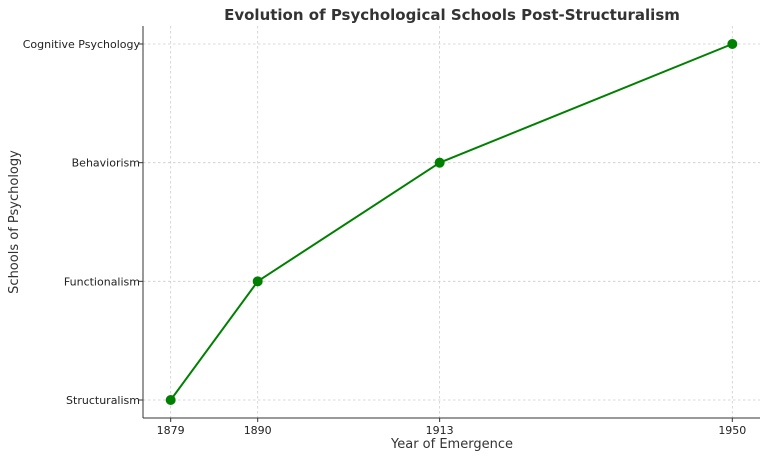  What do you see at coordinates (171, 430) in the screenshot?
I see `x-tick-label: 1879` at bounding box center [171, 430].